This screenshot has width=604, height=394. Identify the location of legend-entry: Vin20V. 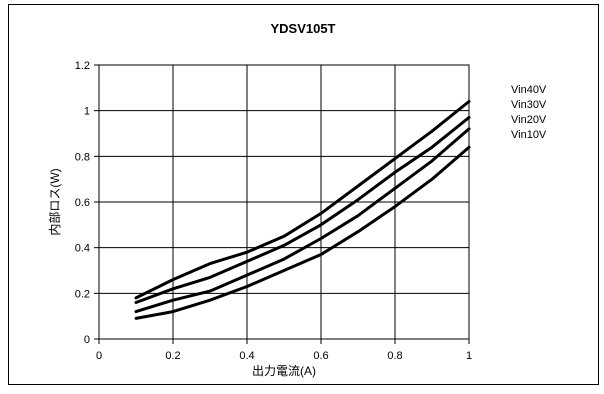
(529, 120).